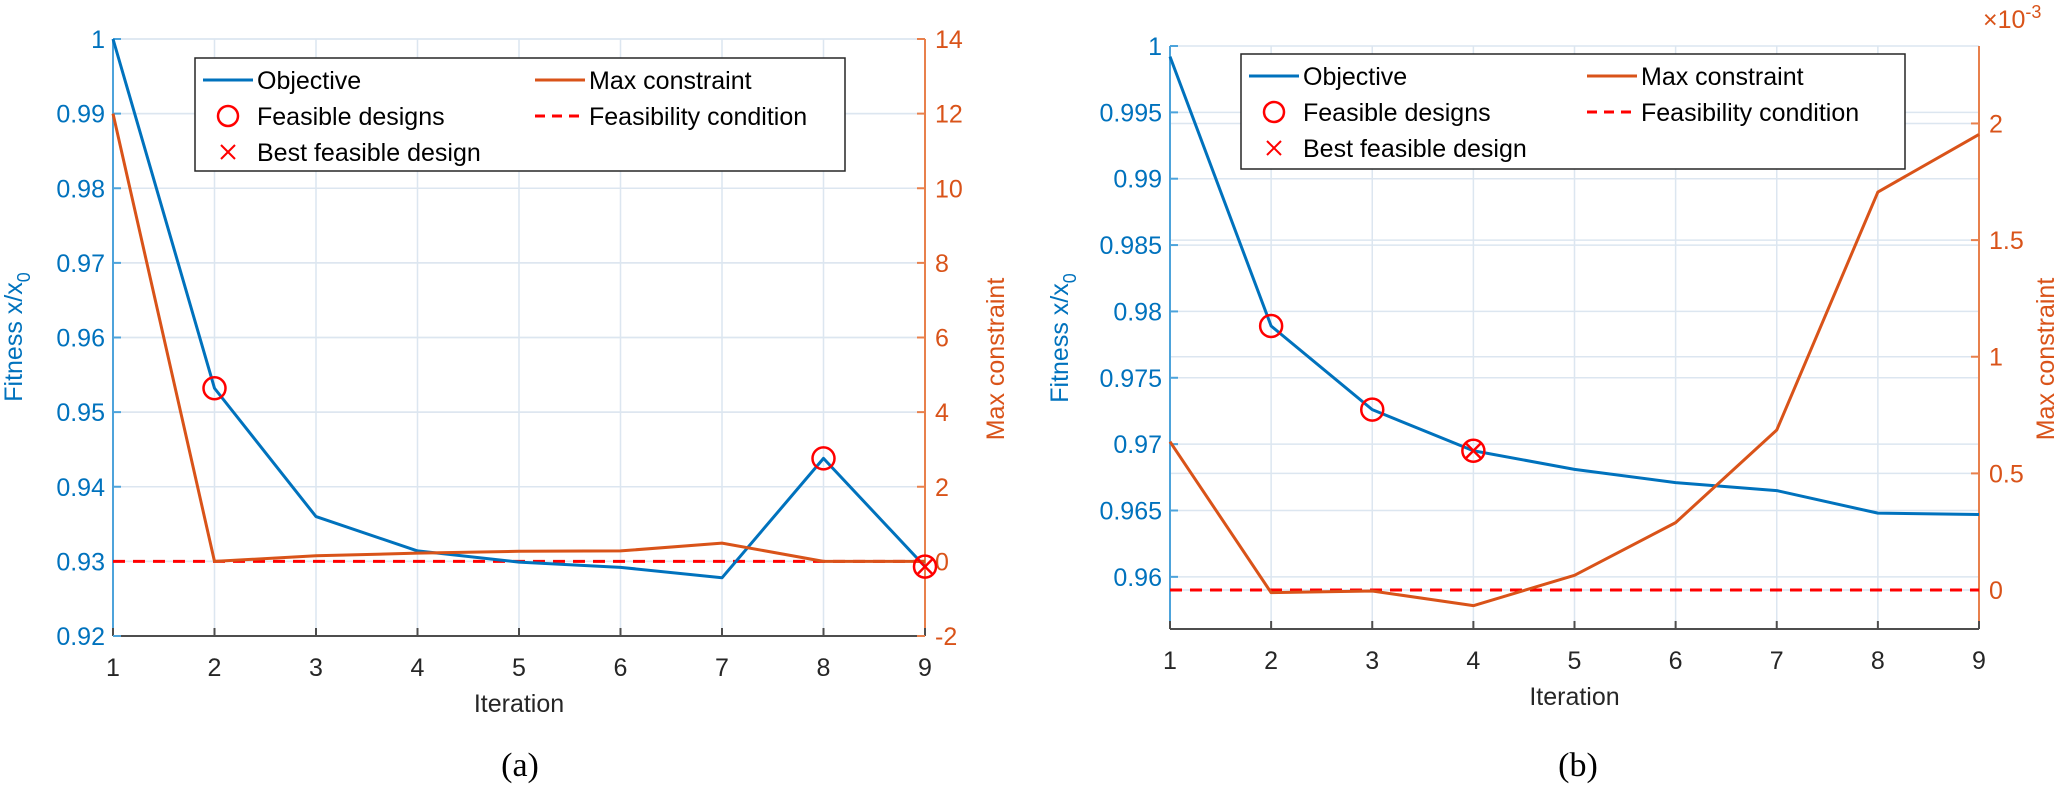 This screenshot has height=787, width=2067. What do you see at coordinates (2033, 12) in the screenshot?
I see `right-axis-exponent-power: -3` at bounding box center [2033, 12].